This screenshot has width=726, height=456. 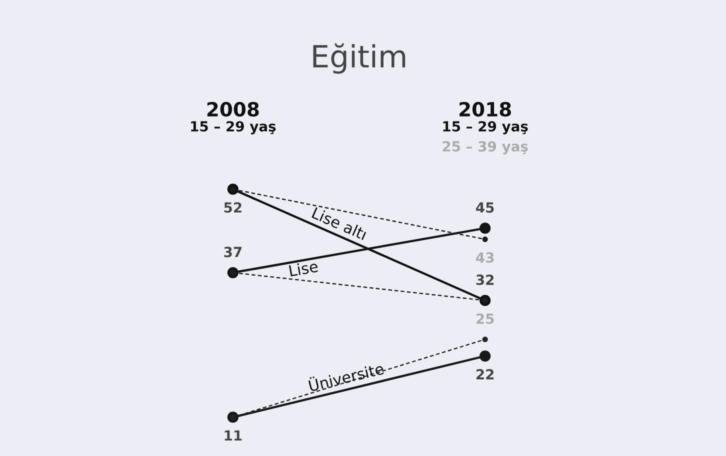 I want to click on data-label: 25, so click(x=485, y=318).